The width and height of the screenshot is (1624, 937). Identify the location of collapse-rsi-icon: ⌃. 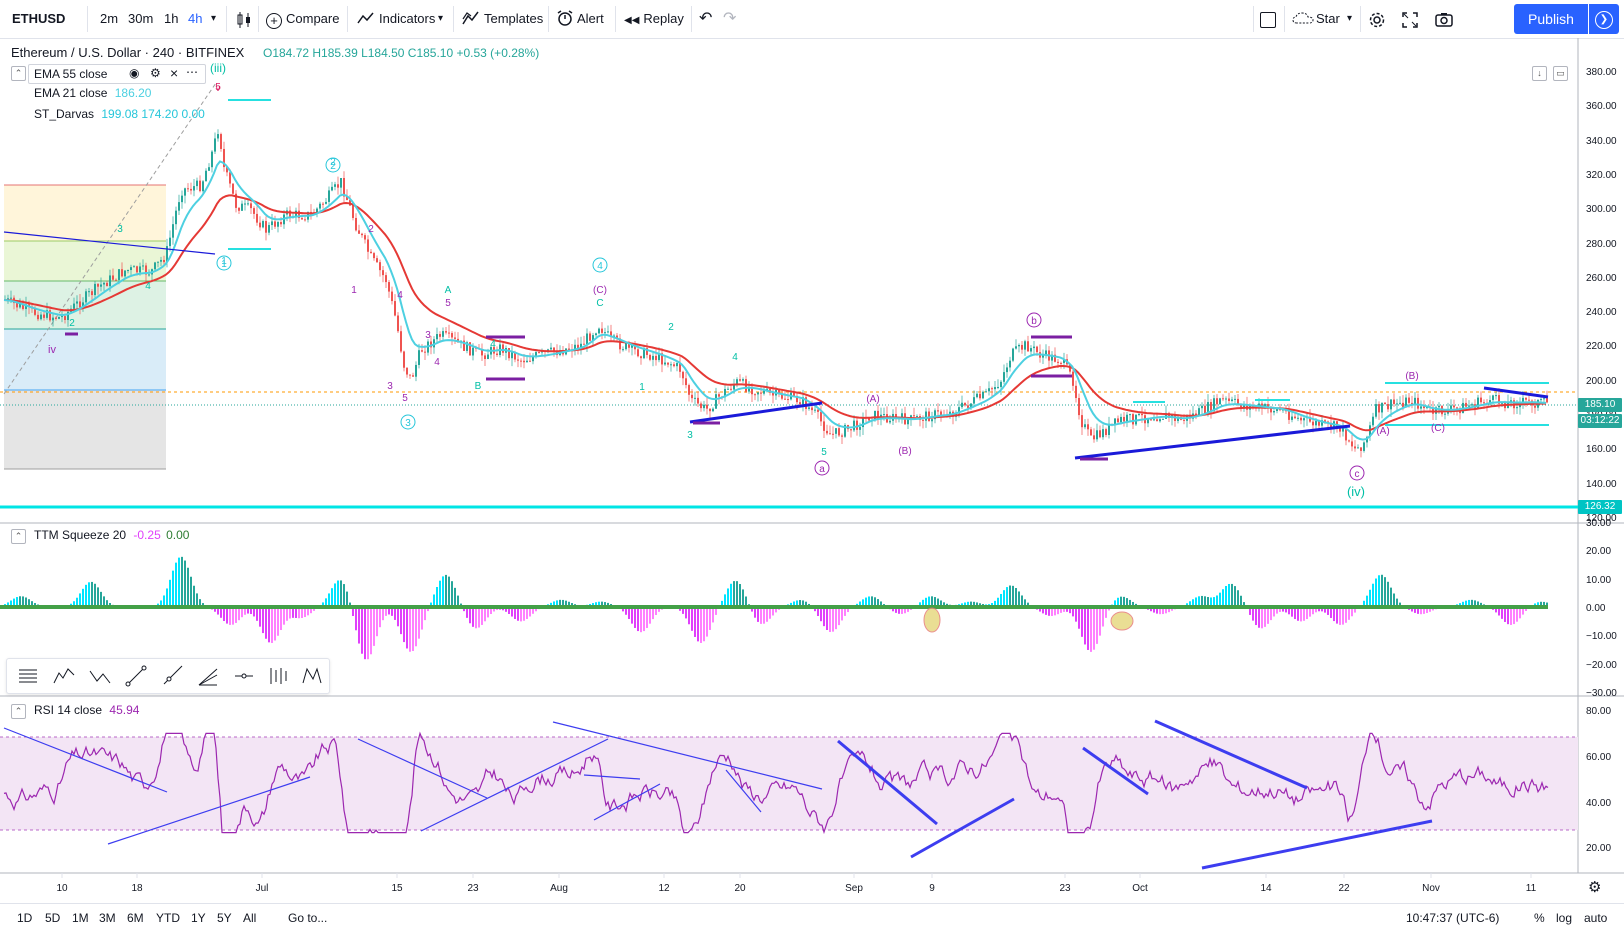
(18, 711).